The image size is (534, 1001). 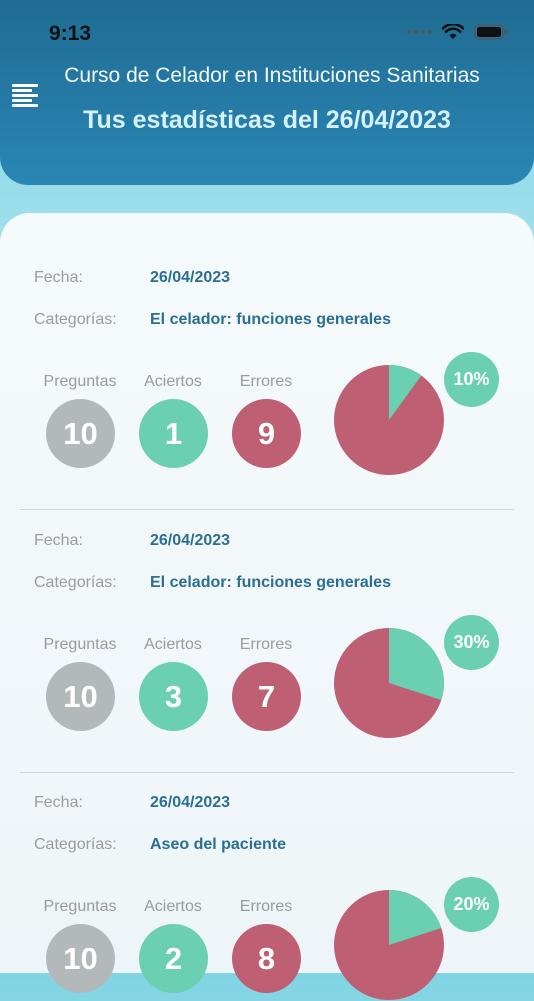 What do you see at coordinates (173, 958) in the screenshot?
I see `aciertos-count: 2` at bounding box center [173, 958].